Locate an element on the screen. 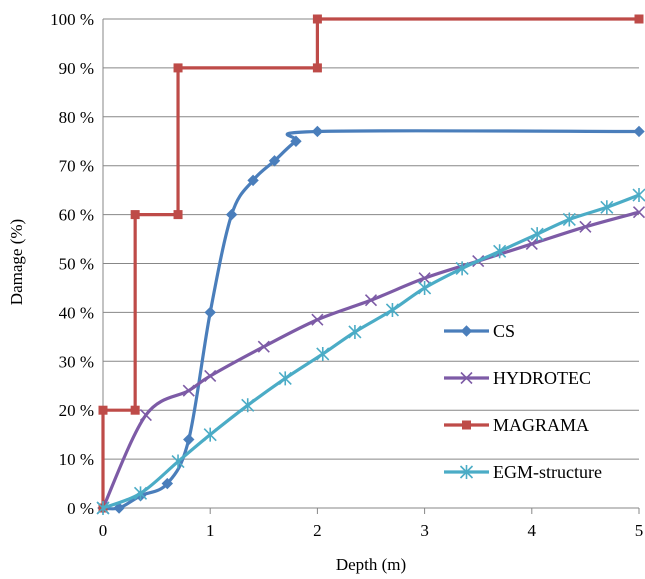 The height and width of the screenshot is (579, 645). y-tick-label: 10 % is located at coordinates (76, 459).